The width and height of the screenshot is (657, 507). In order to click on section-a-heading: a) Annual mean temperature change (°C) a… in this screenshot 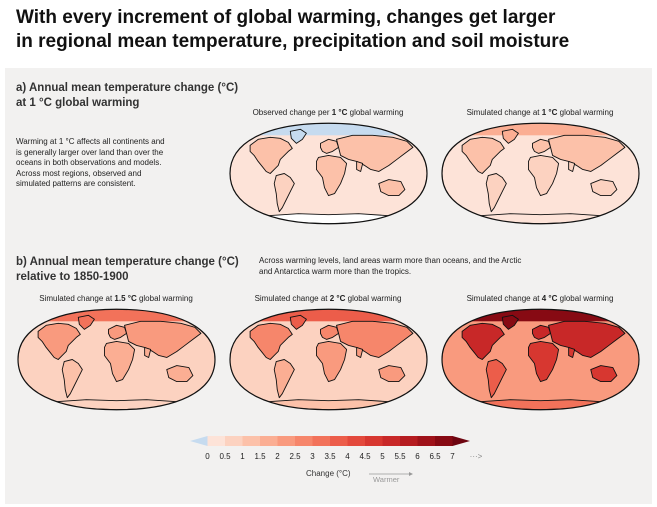, I will do `click(127, 96)`.